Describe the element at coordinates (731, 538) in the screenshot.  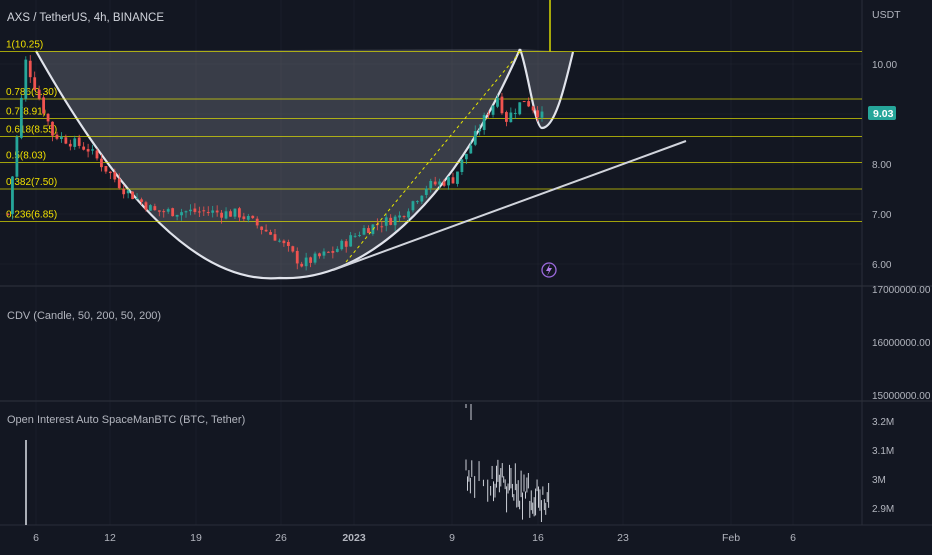
I see `time-tick-label: Feb` at that location.